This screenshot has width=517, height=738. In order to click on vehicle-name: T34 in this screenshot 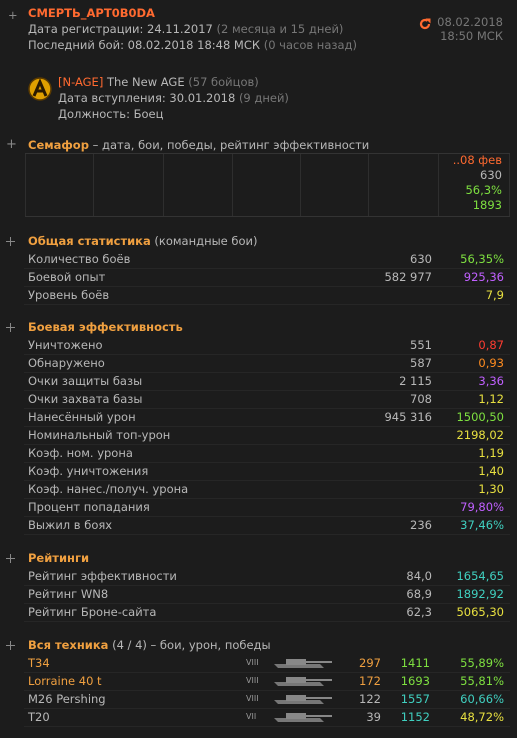, I will do `click(39, 663)`.